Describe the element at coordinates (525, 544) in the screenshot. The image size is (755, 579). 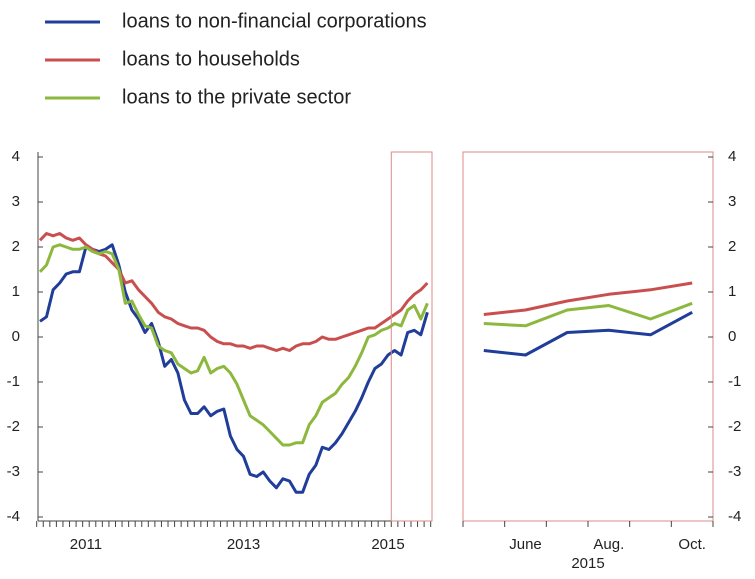
I see `x-tick-label: June` at that location.